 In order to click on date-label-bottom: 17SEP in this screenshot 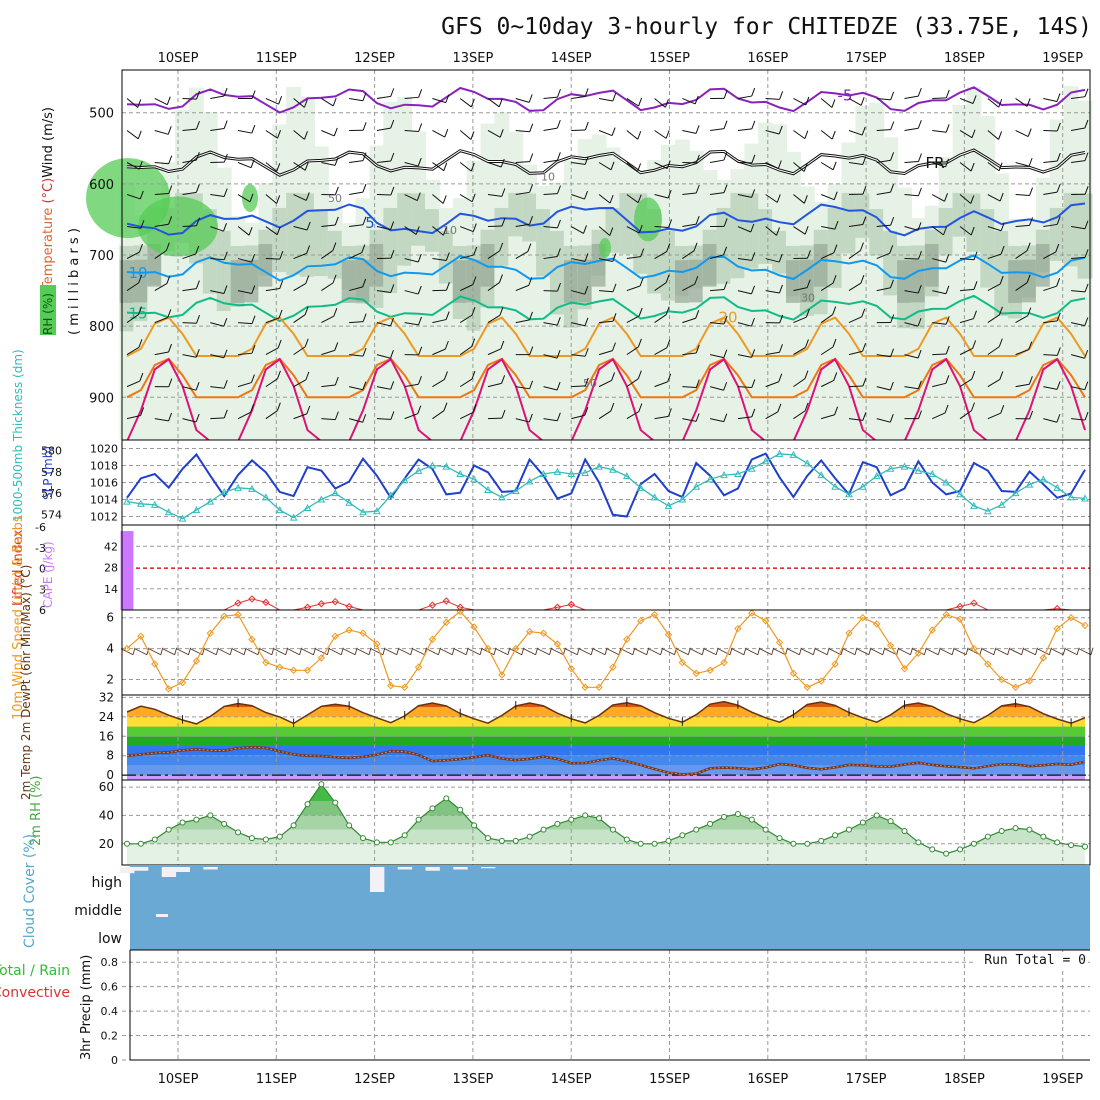, I will do `click(866, 1079)`.